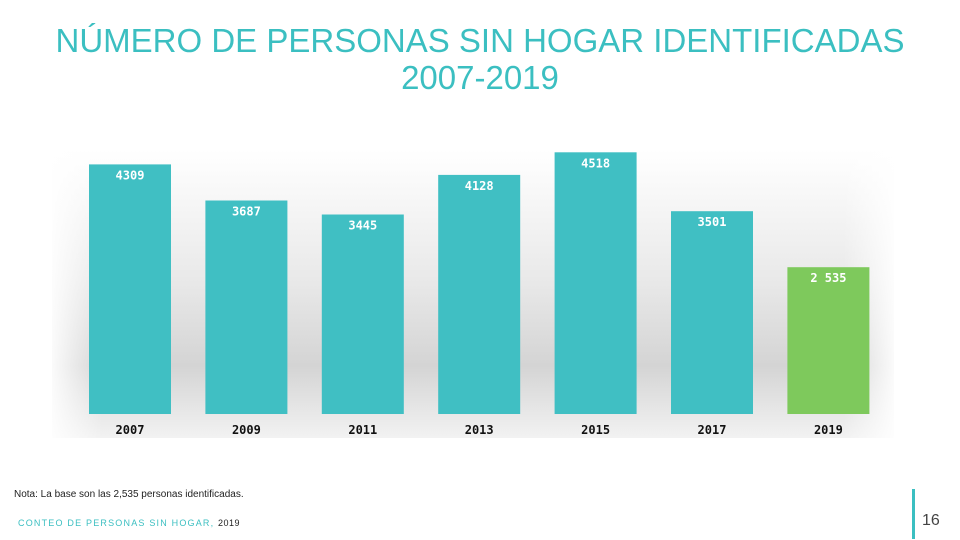 This screenshot has height=540, width=960. I want to click on footer-year: 2019, so click(229, 523).